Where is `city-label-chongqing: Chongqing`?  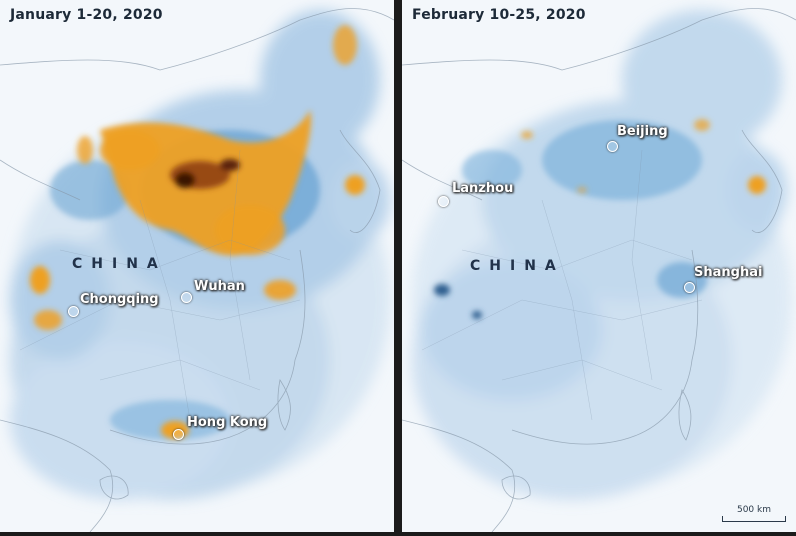
city-label-chongqing: Chongqing is located at coordinates (119, 299).